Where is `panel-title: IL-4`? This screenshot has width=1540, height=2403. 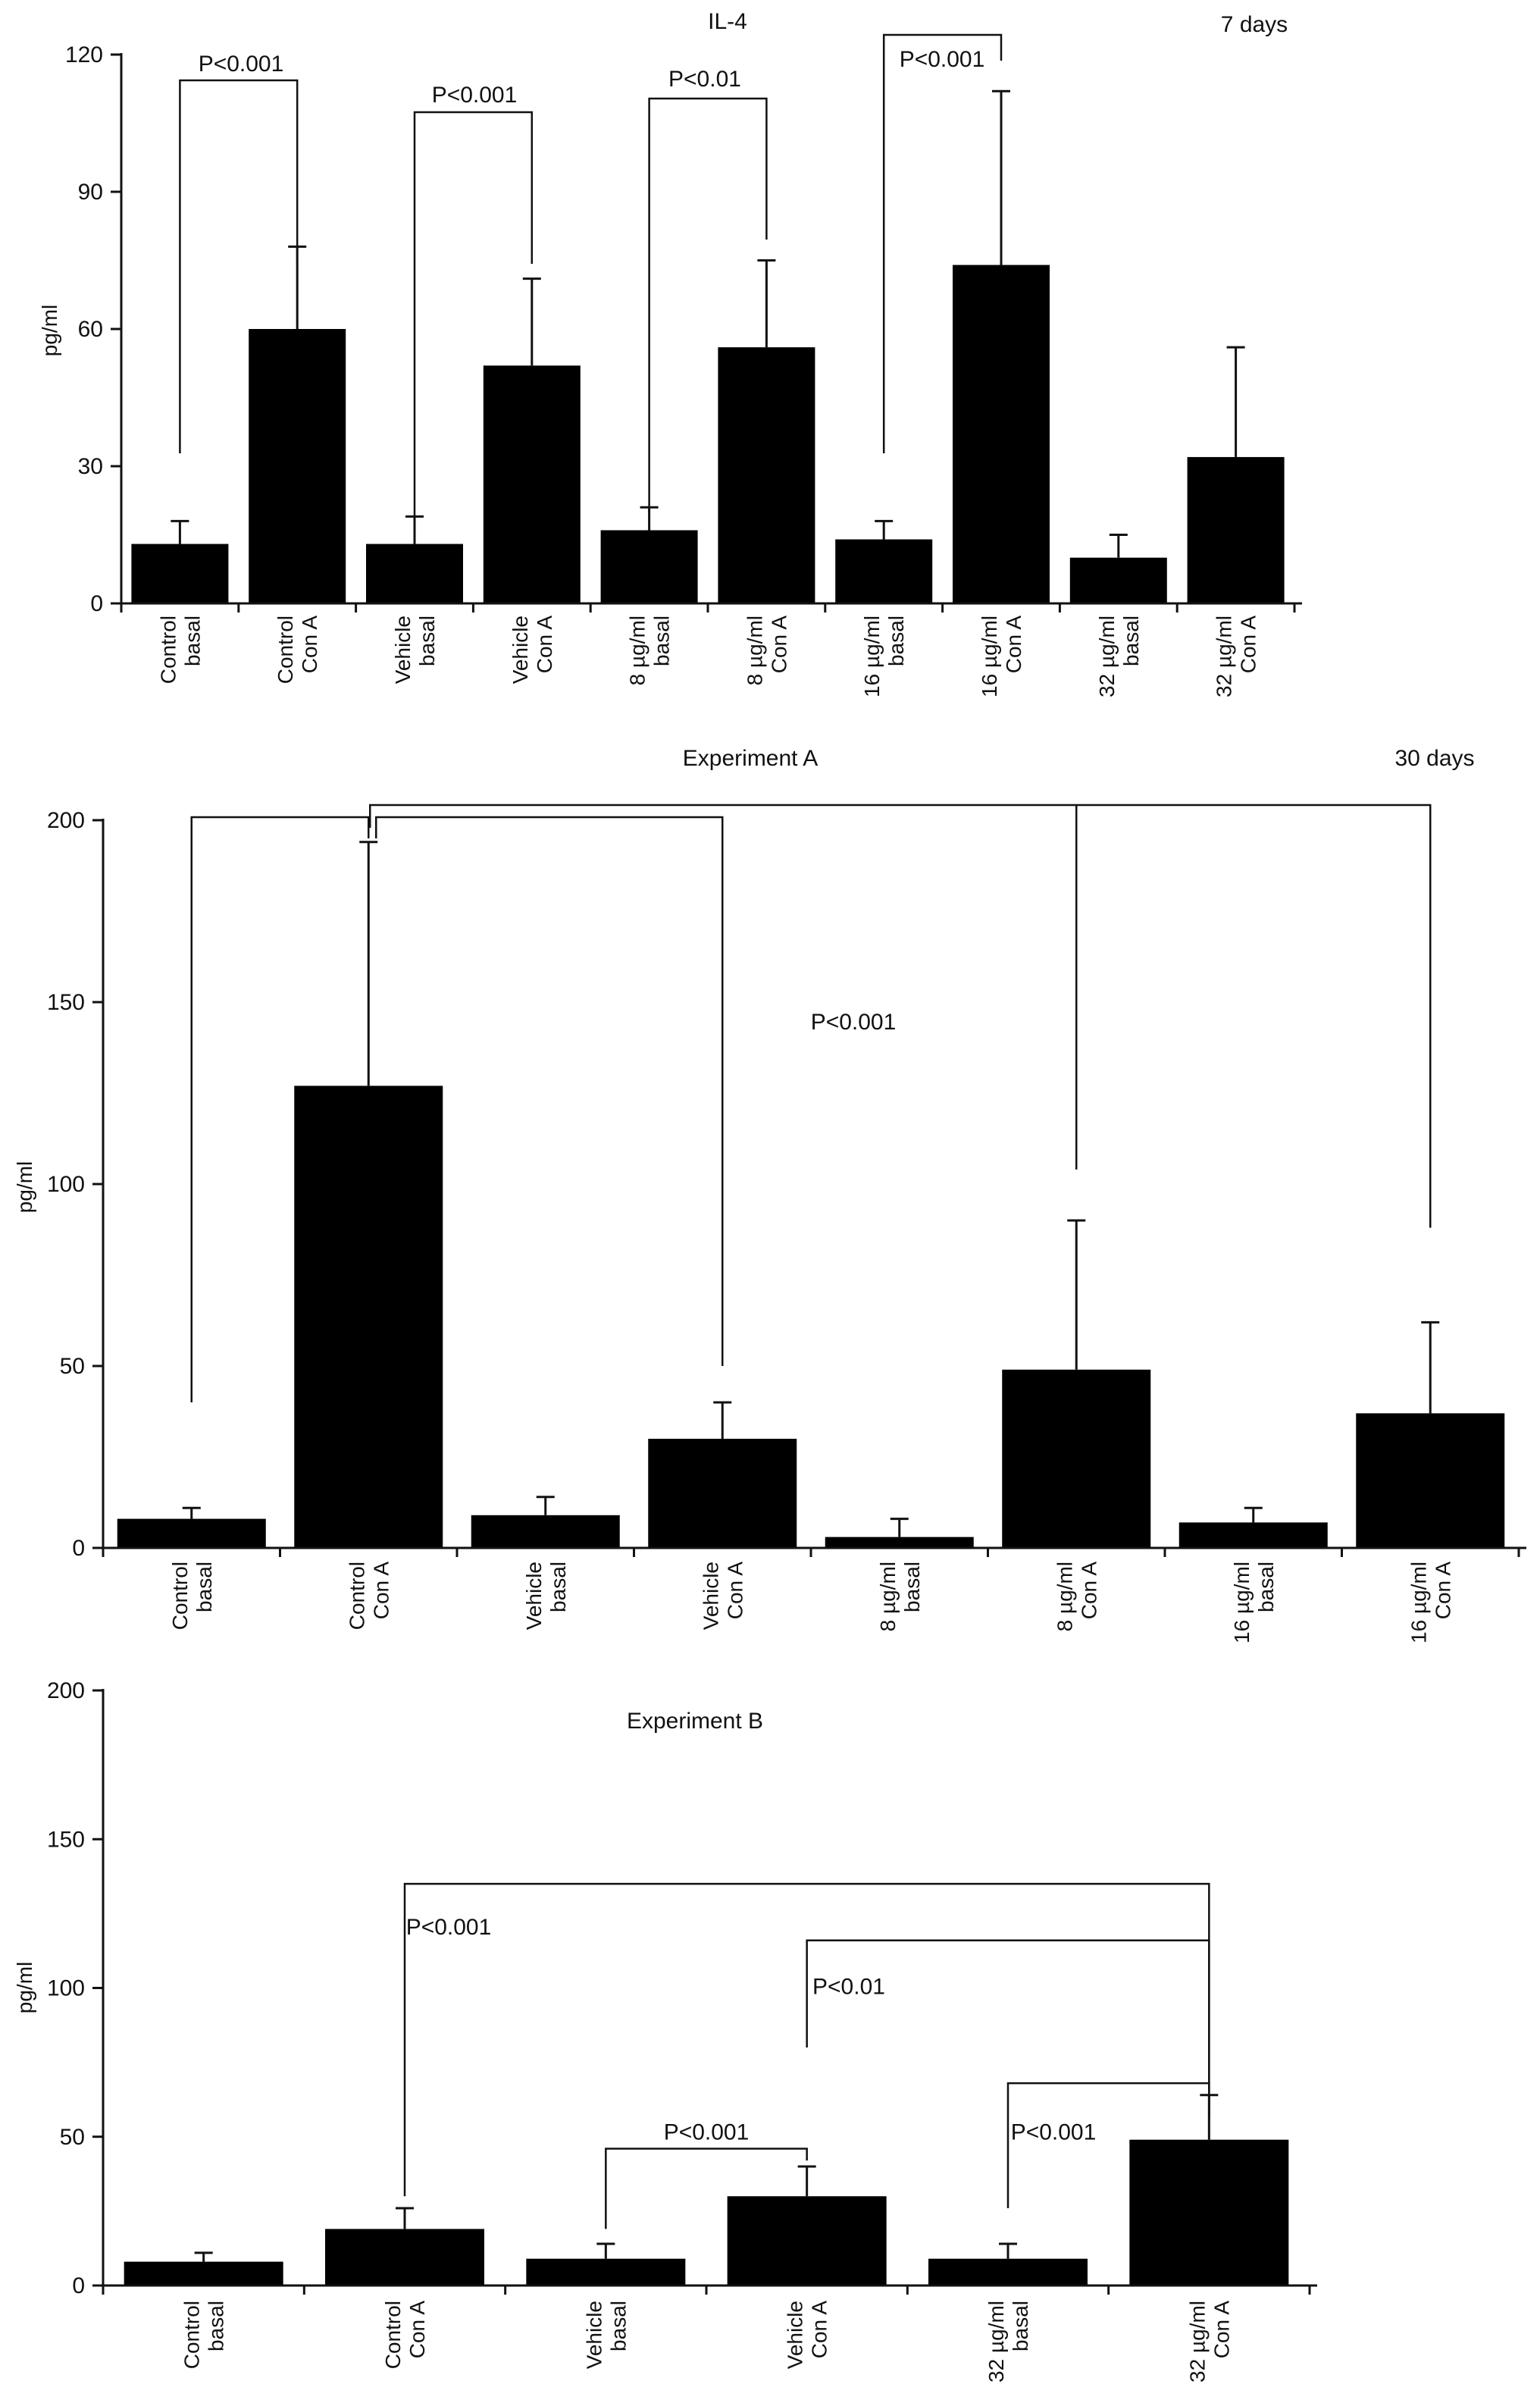 panel-title: IL-4 is located at coordinates (727, 21).